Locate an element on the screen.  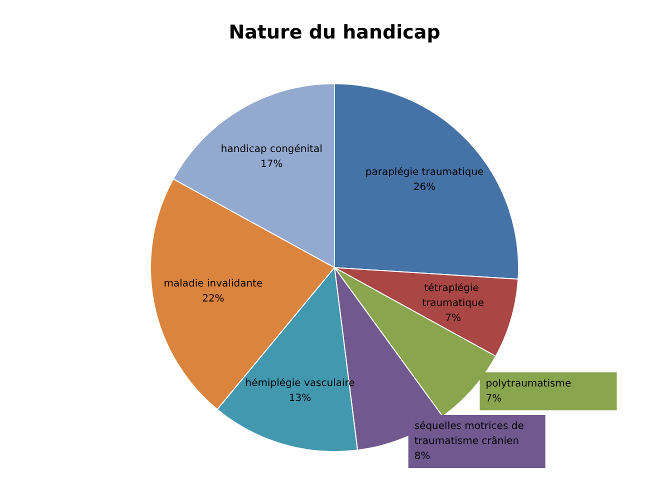
slice-label: maladie invalidante is located at coordinates (213, 284).